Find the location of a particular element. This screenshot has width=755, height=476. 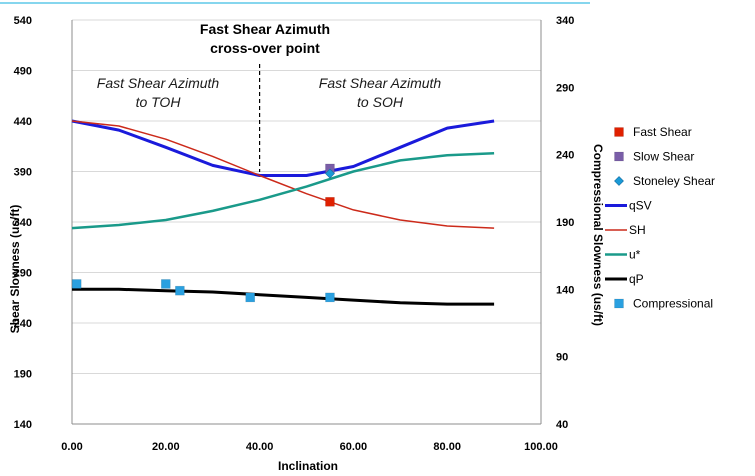

legend-label: qP is located at coordinates (636, 279).